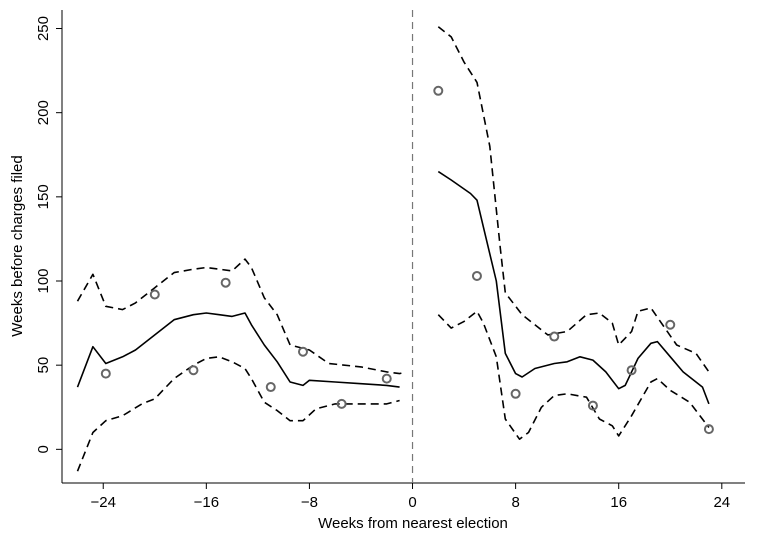 The width and height of the screenshot is (759, 542). Describe the element at coordinates (43, 196) in the screenshot. I see `y-tick-label: 150` at that location.